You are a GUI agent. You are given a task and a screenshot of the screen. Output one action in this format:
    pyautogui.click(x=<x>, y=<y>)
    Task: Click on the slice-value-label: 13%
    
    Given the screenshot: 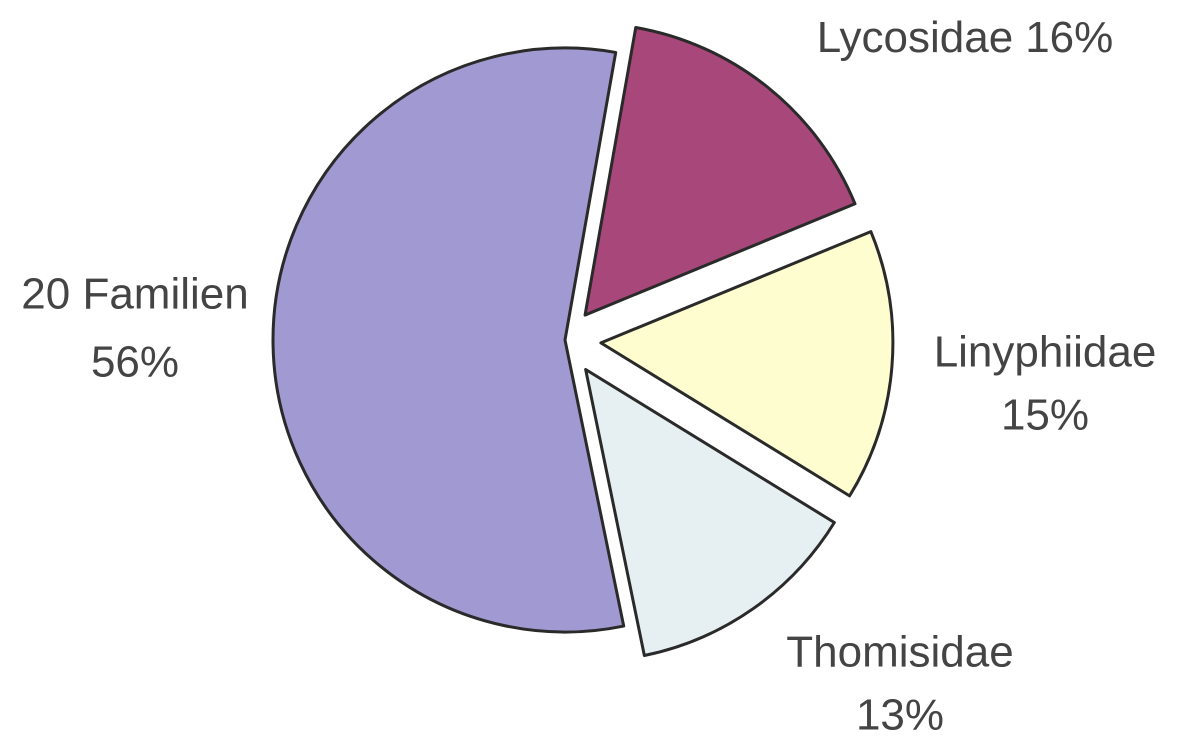 What is the action you would take?
    pyautogui.click(x=900, y=715)
    